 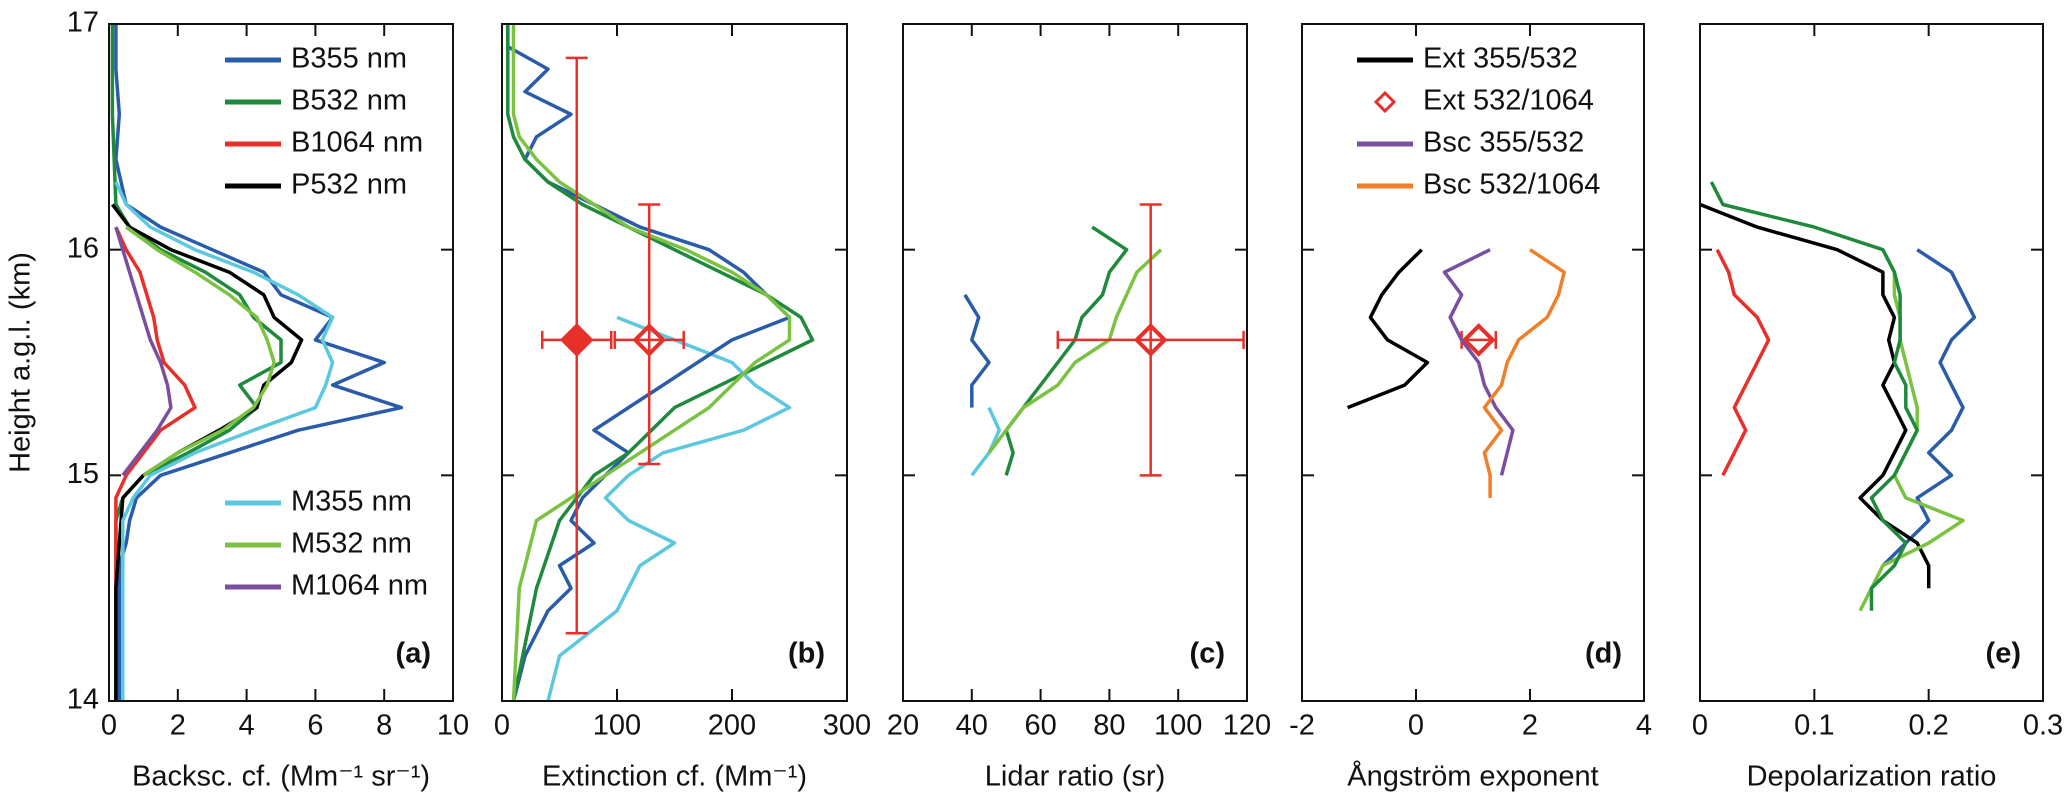 I want to click on x-tick-label: 120, so click(x=1247, y=726).